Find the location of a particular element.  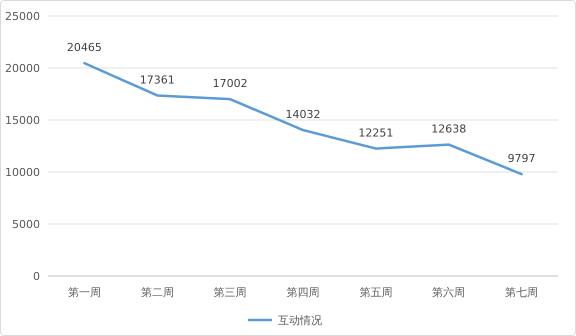

y-tick-label: 25000 is located at coordinates (22, 16).